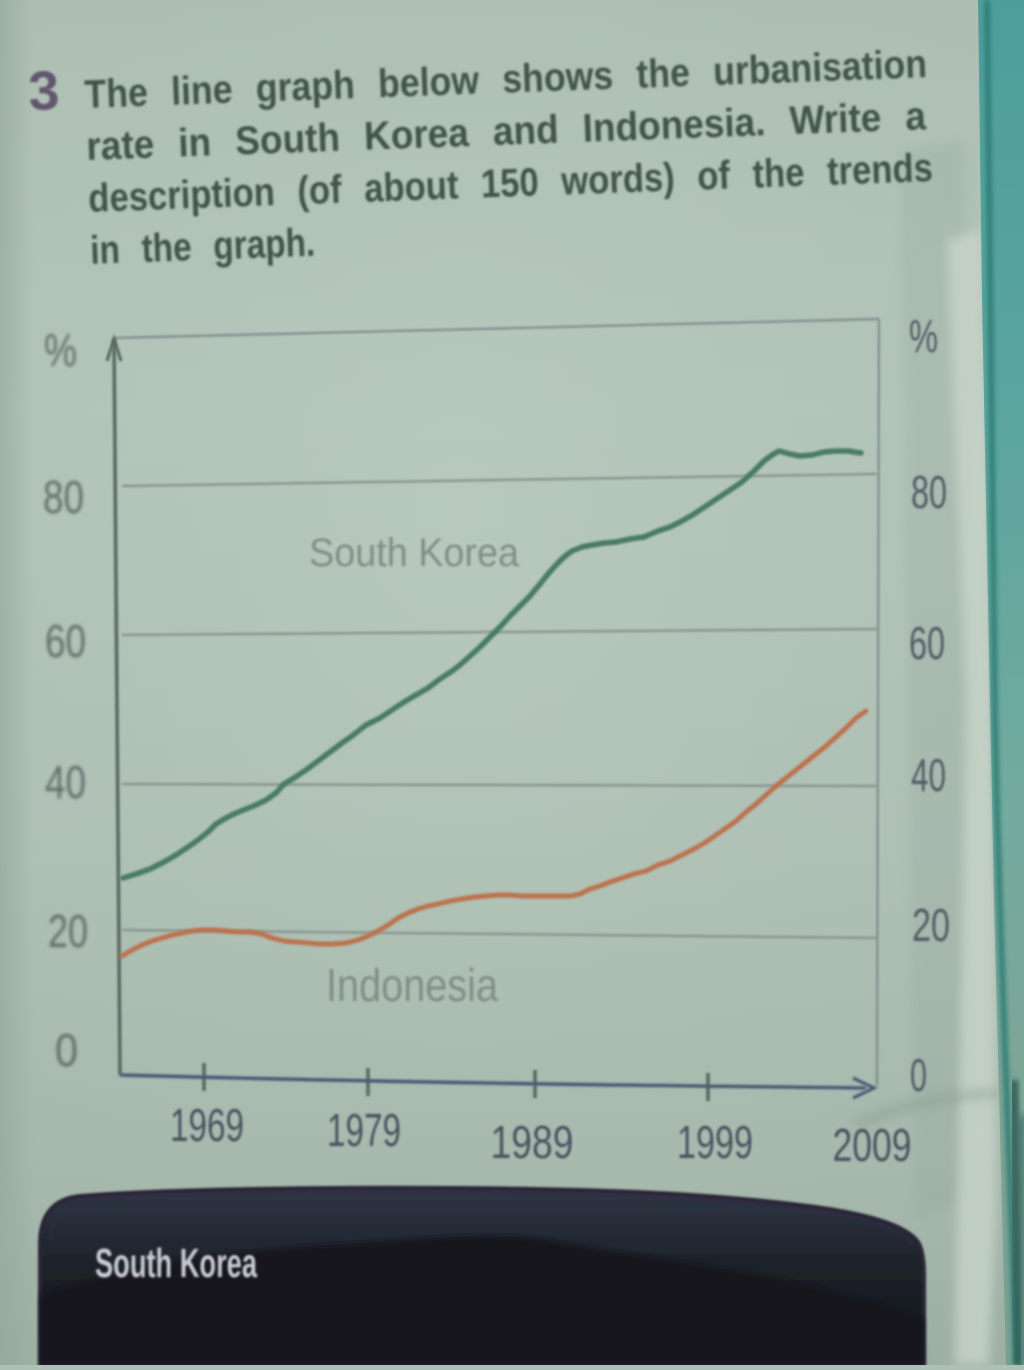 This screenshot has width=1024, height=1370. I want to click on svg-text: in the graph., so click(202, 247).